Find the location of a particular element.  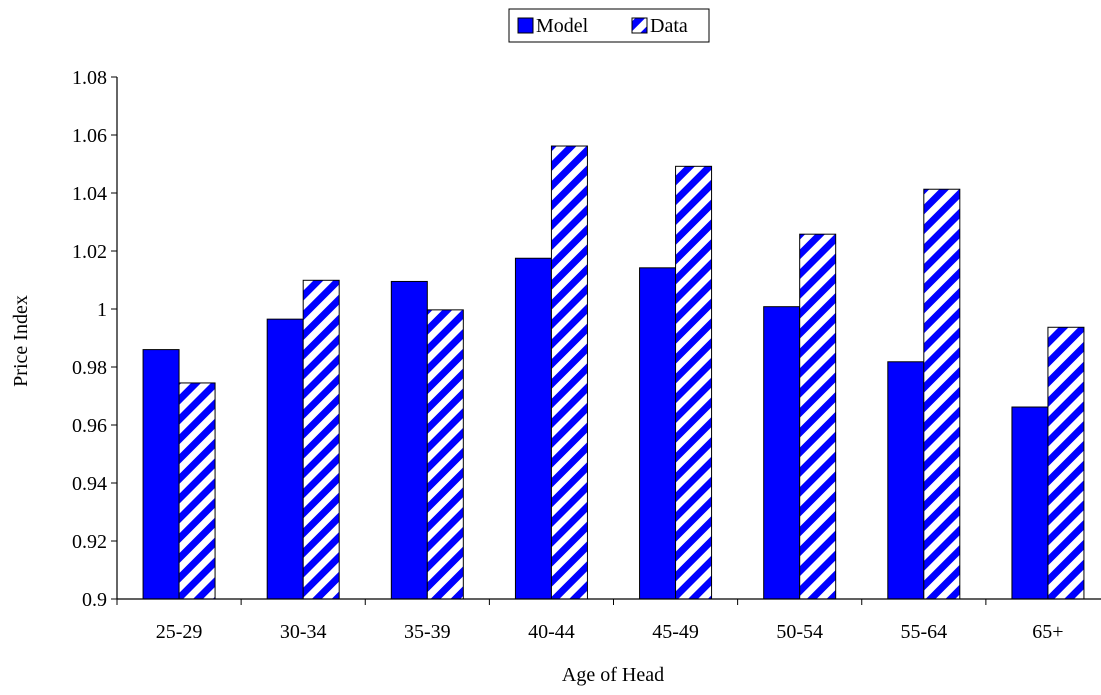

y-tick-label: 0.94 is located at coordinates (89, 484).